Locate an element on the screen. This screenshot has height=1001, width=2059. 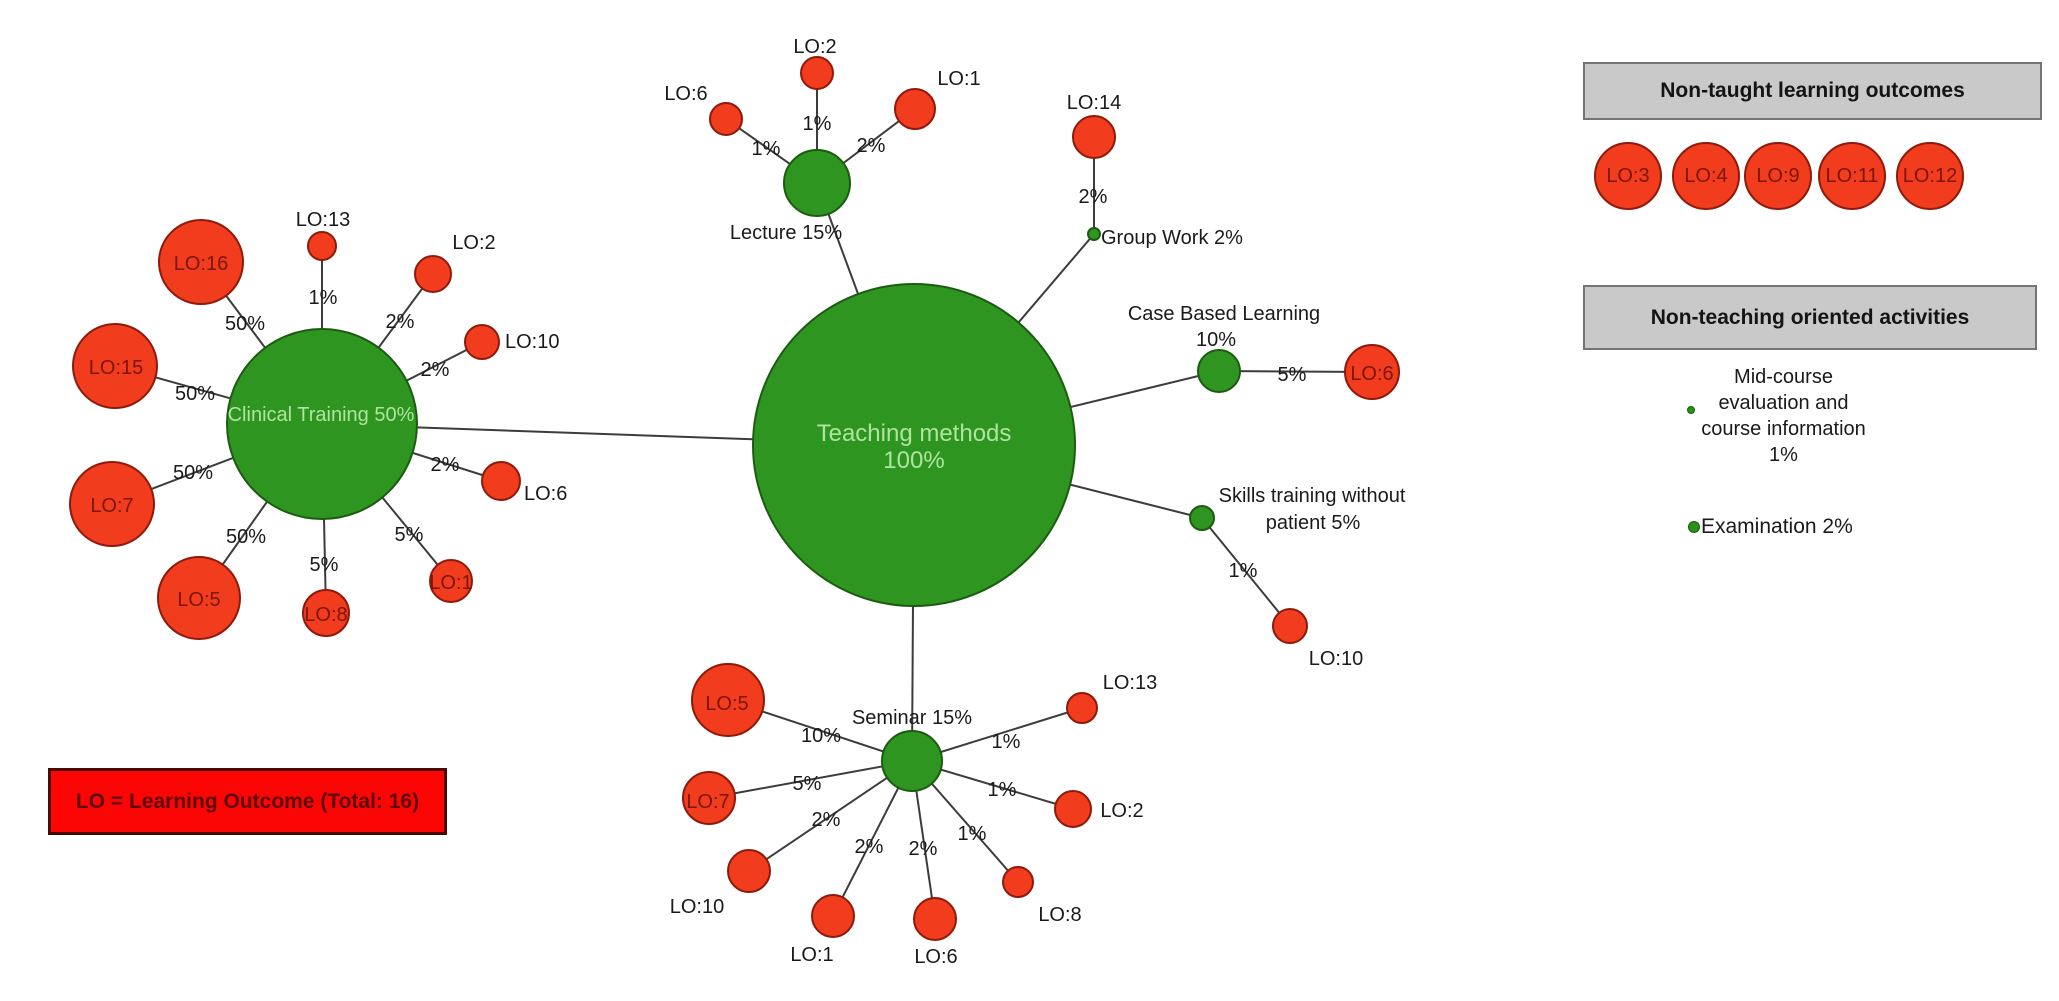
node-gw is located at coordinates (1094, 234).